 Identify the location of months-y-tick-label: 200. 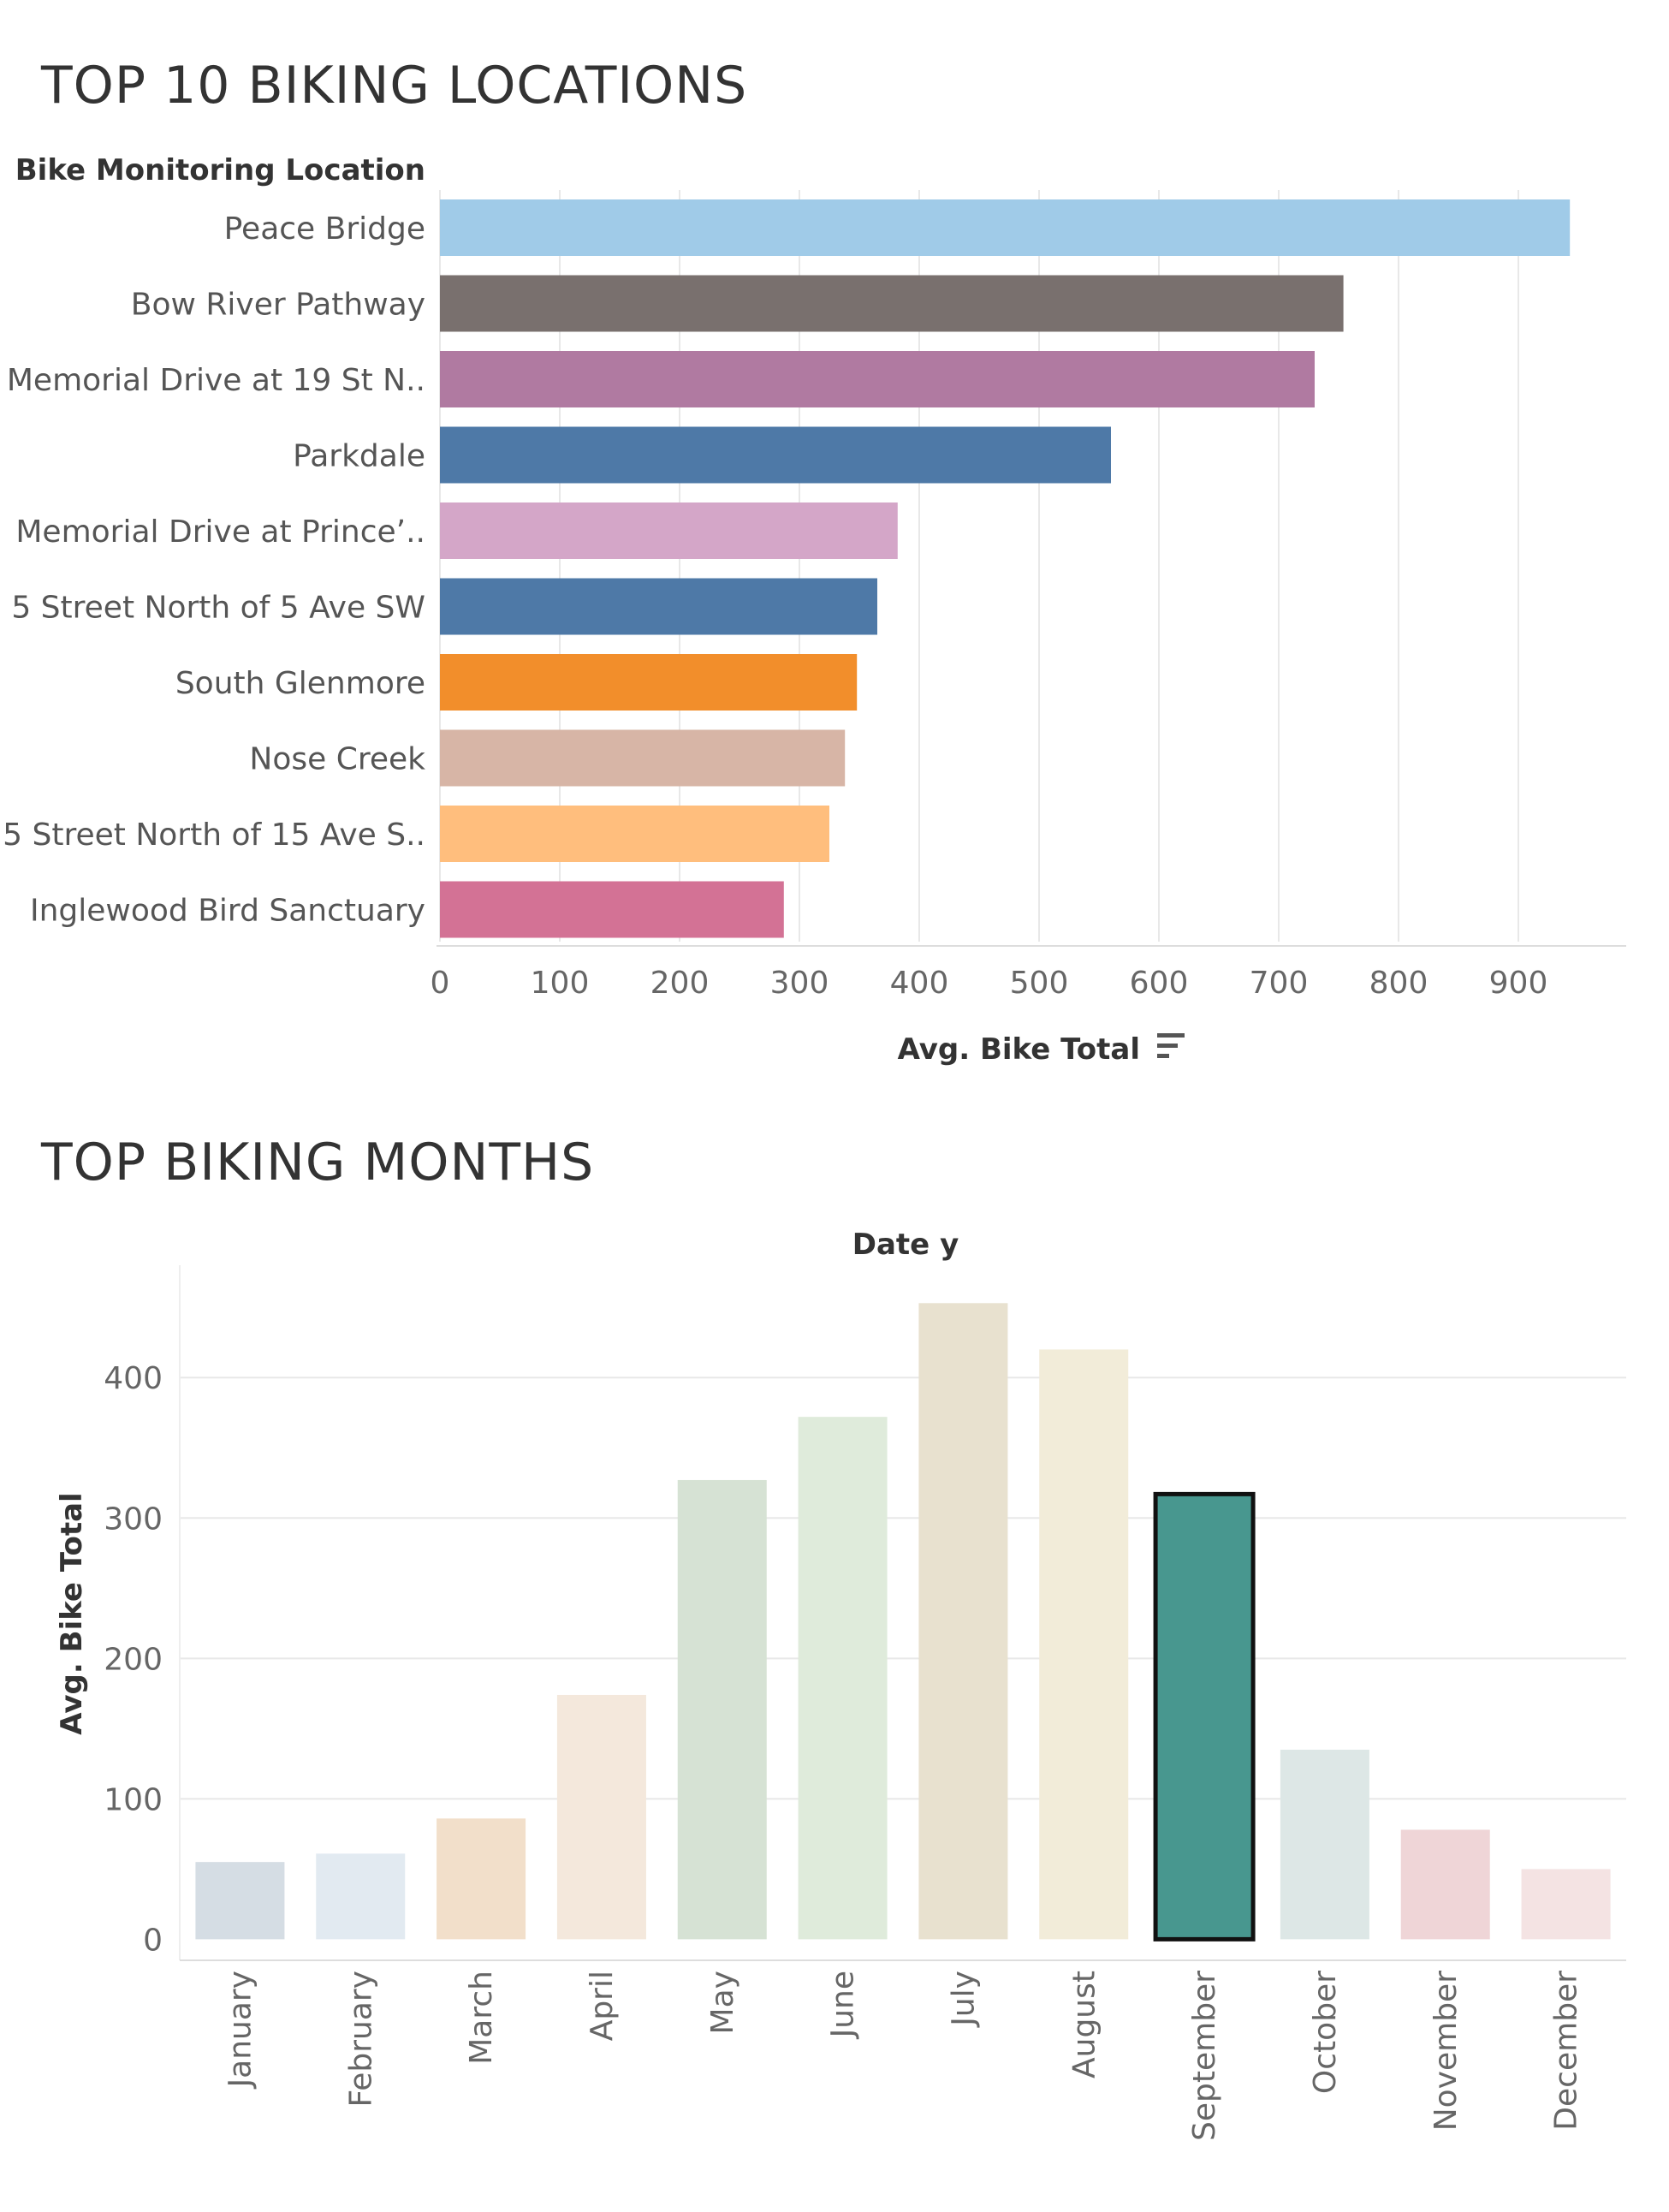
(133, 1659).